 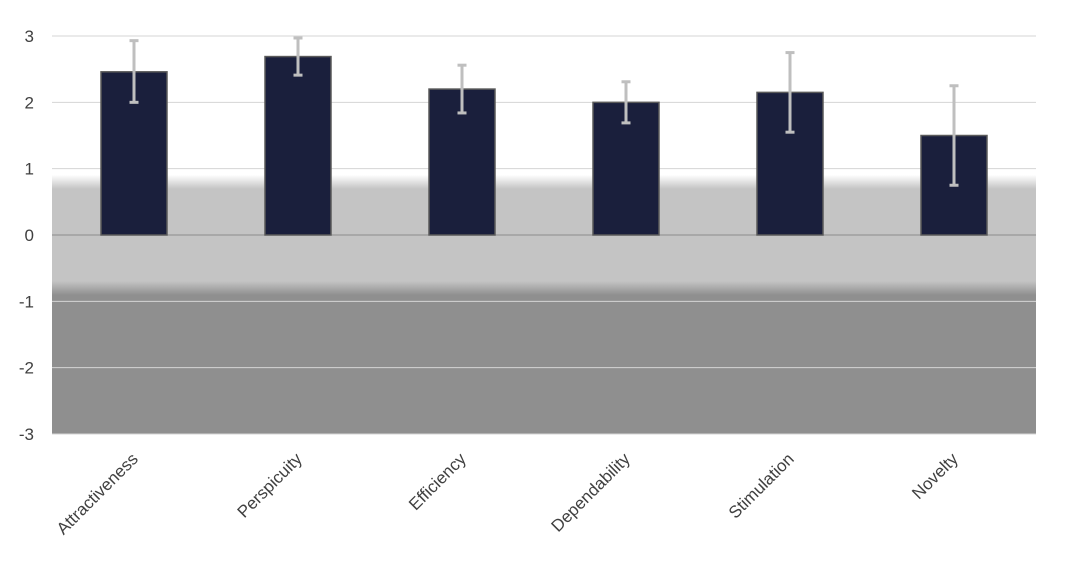 What do you see at coordinates (97, 493) in the screenshot?
I see `x-tick-label: Attractiveness` at bounding box center [97, 493].